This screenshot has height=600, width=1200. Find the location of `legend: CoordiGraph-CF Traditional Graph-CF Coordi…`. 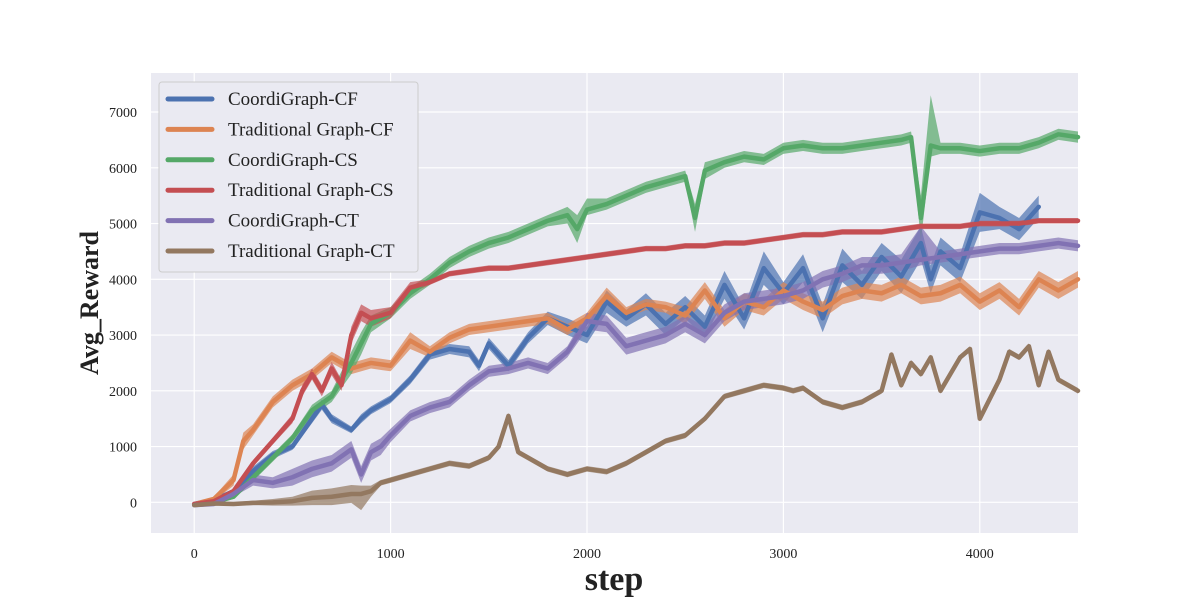

legend: CoordiGraph-CF Traditional Graph-CF Coordi… is located at coordinates (288, 177).